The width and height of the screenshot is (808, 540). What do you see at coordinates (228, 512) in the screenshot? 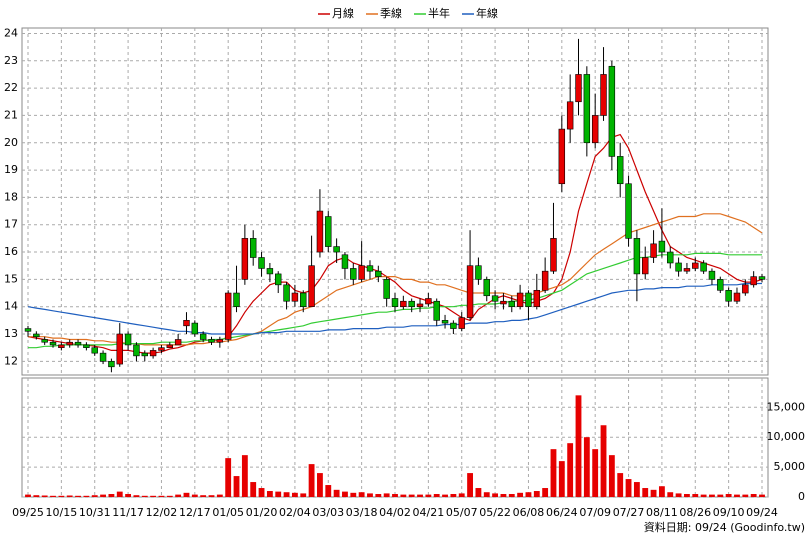
I see `x-tick-label: 01/05` at bounding box center [228, 512].